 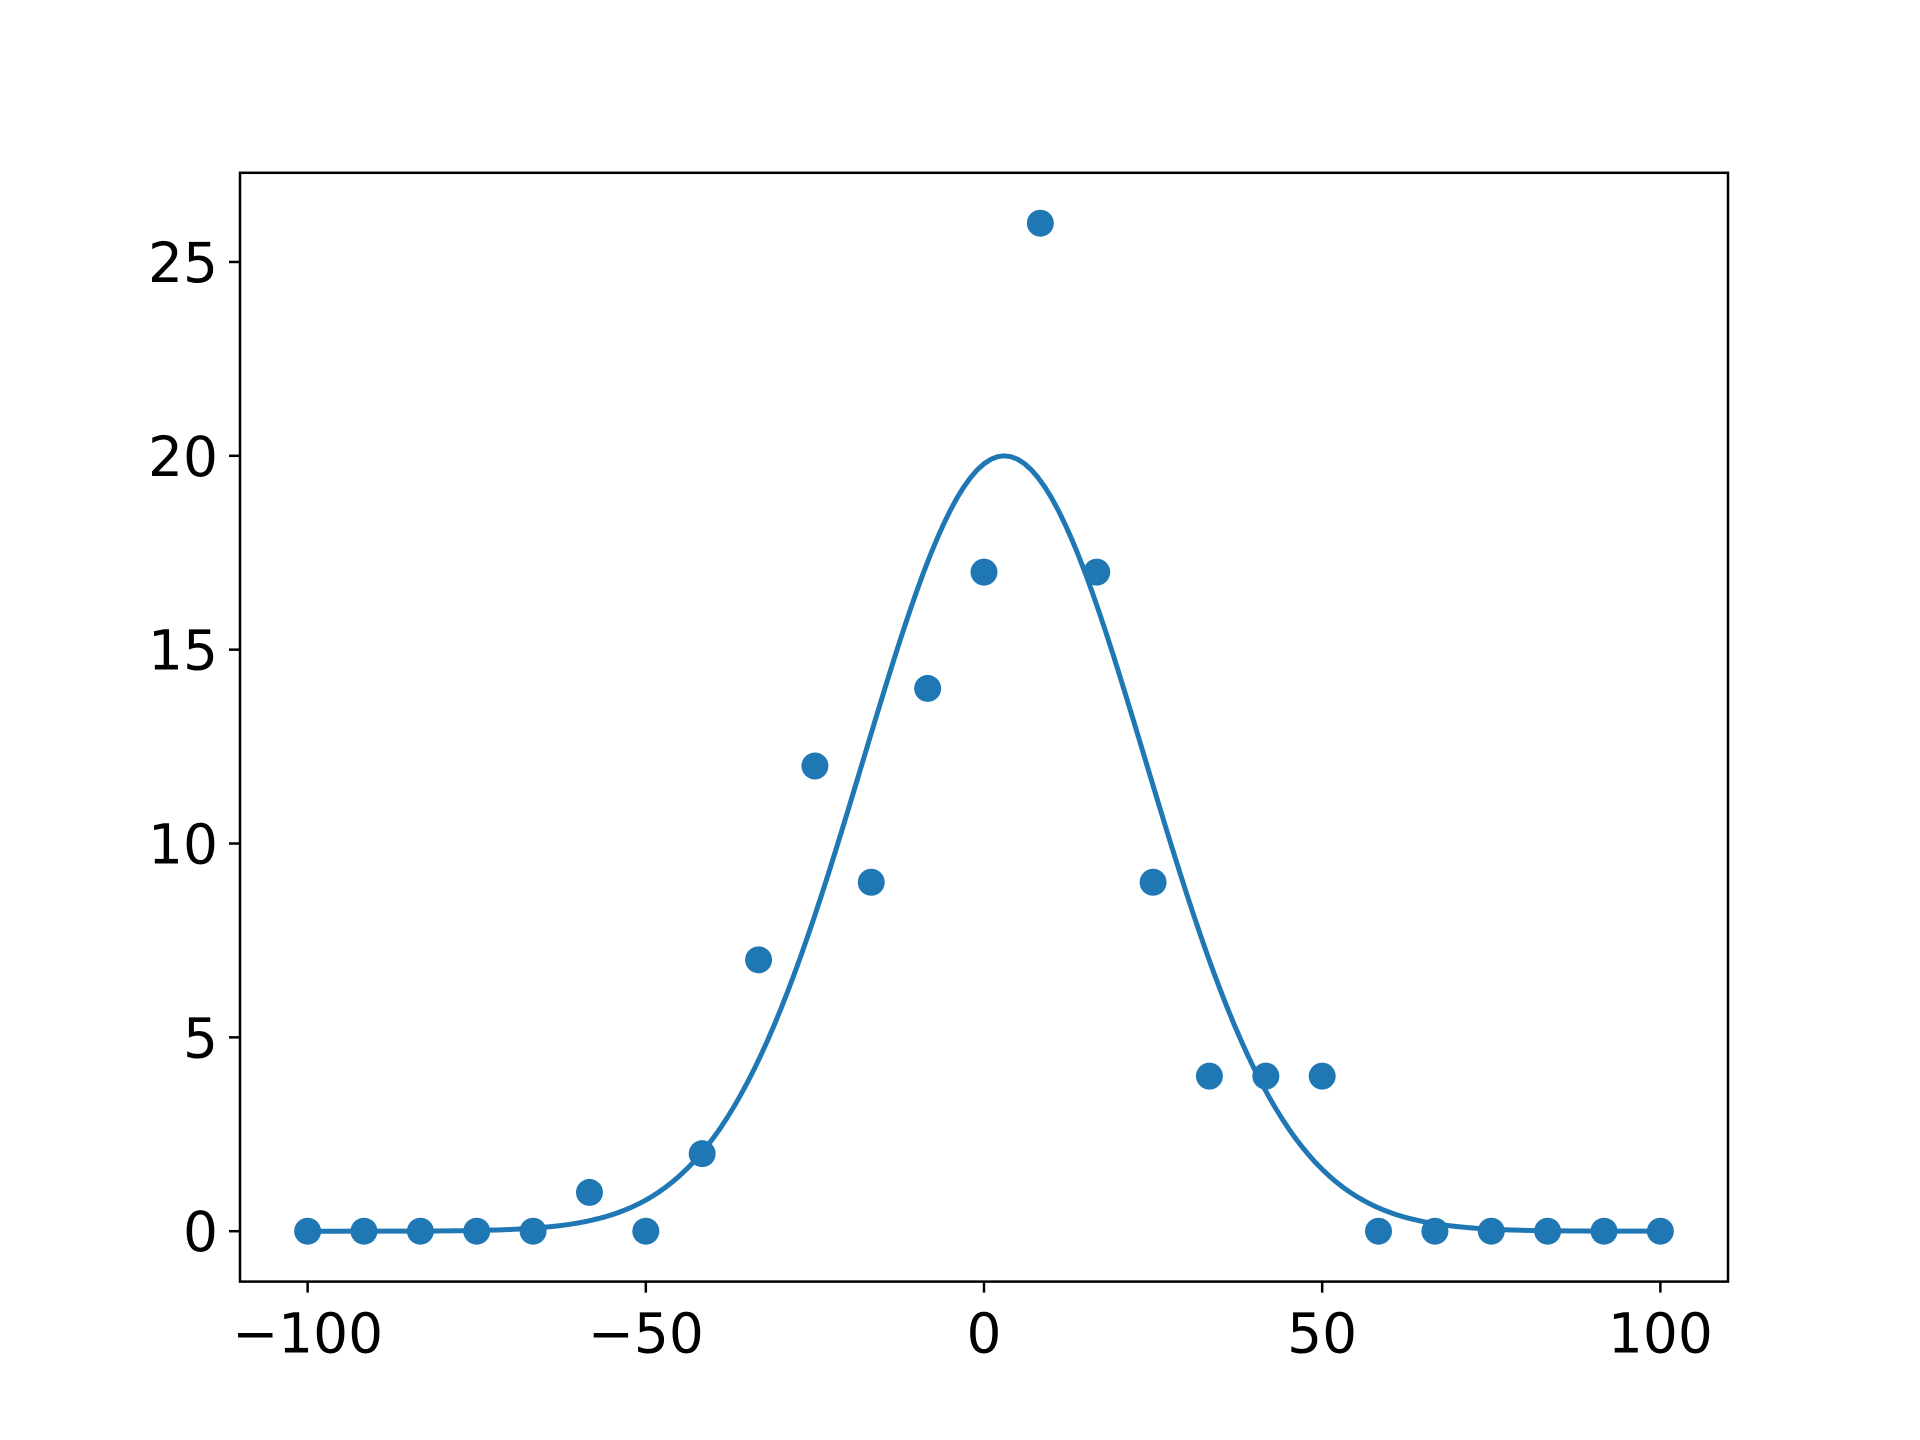 I want to click on x-tick-label: 100, so click(x=1660, y=1334).